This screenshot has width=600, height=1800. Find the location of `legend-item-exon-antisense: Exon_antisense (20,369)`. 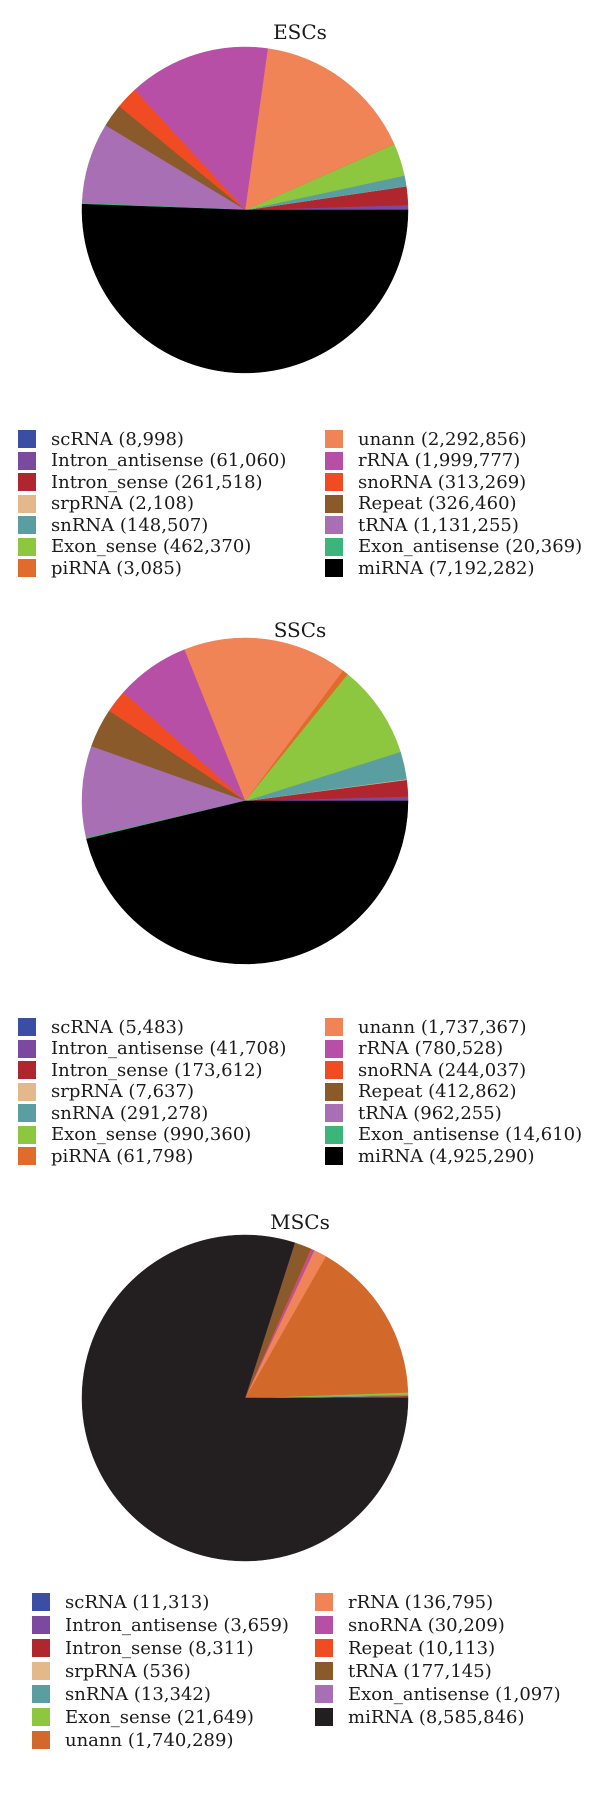

legend-item-exon-antisense: Exon_antisense (20,369) is located at coordinates (453, 547).